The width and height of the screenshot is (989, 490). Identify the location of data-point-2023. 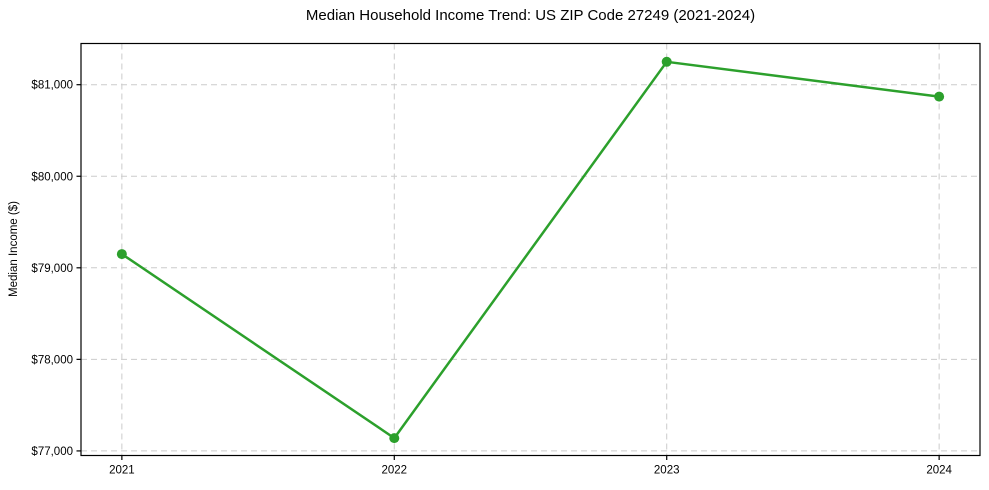
(666, 61).